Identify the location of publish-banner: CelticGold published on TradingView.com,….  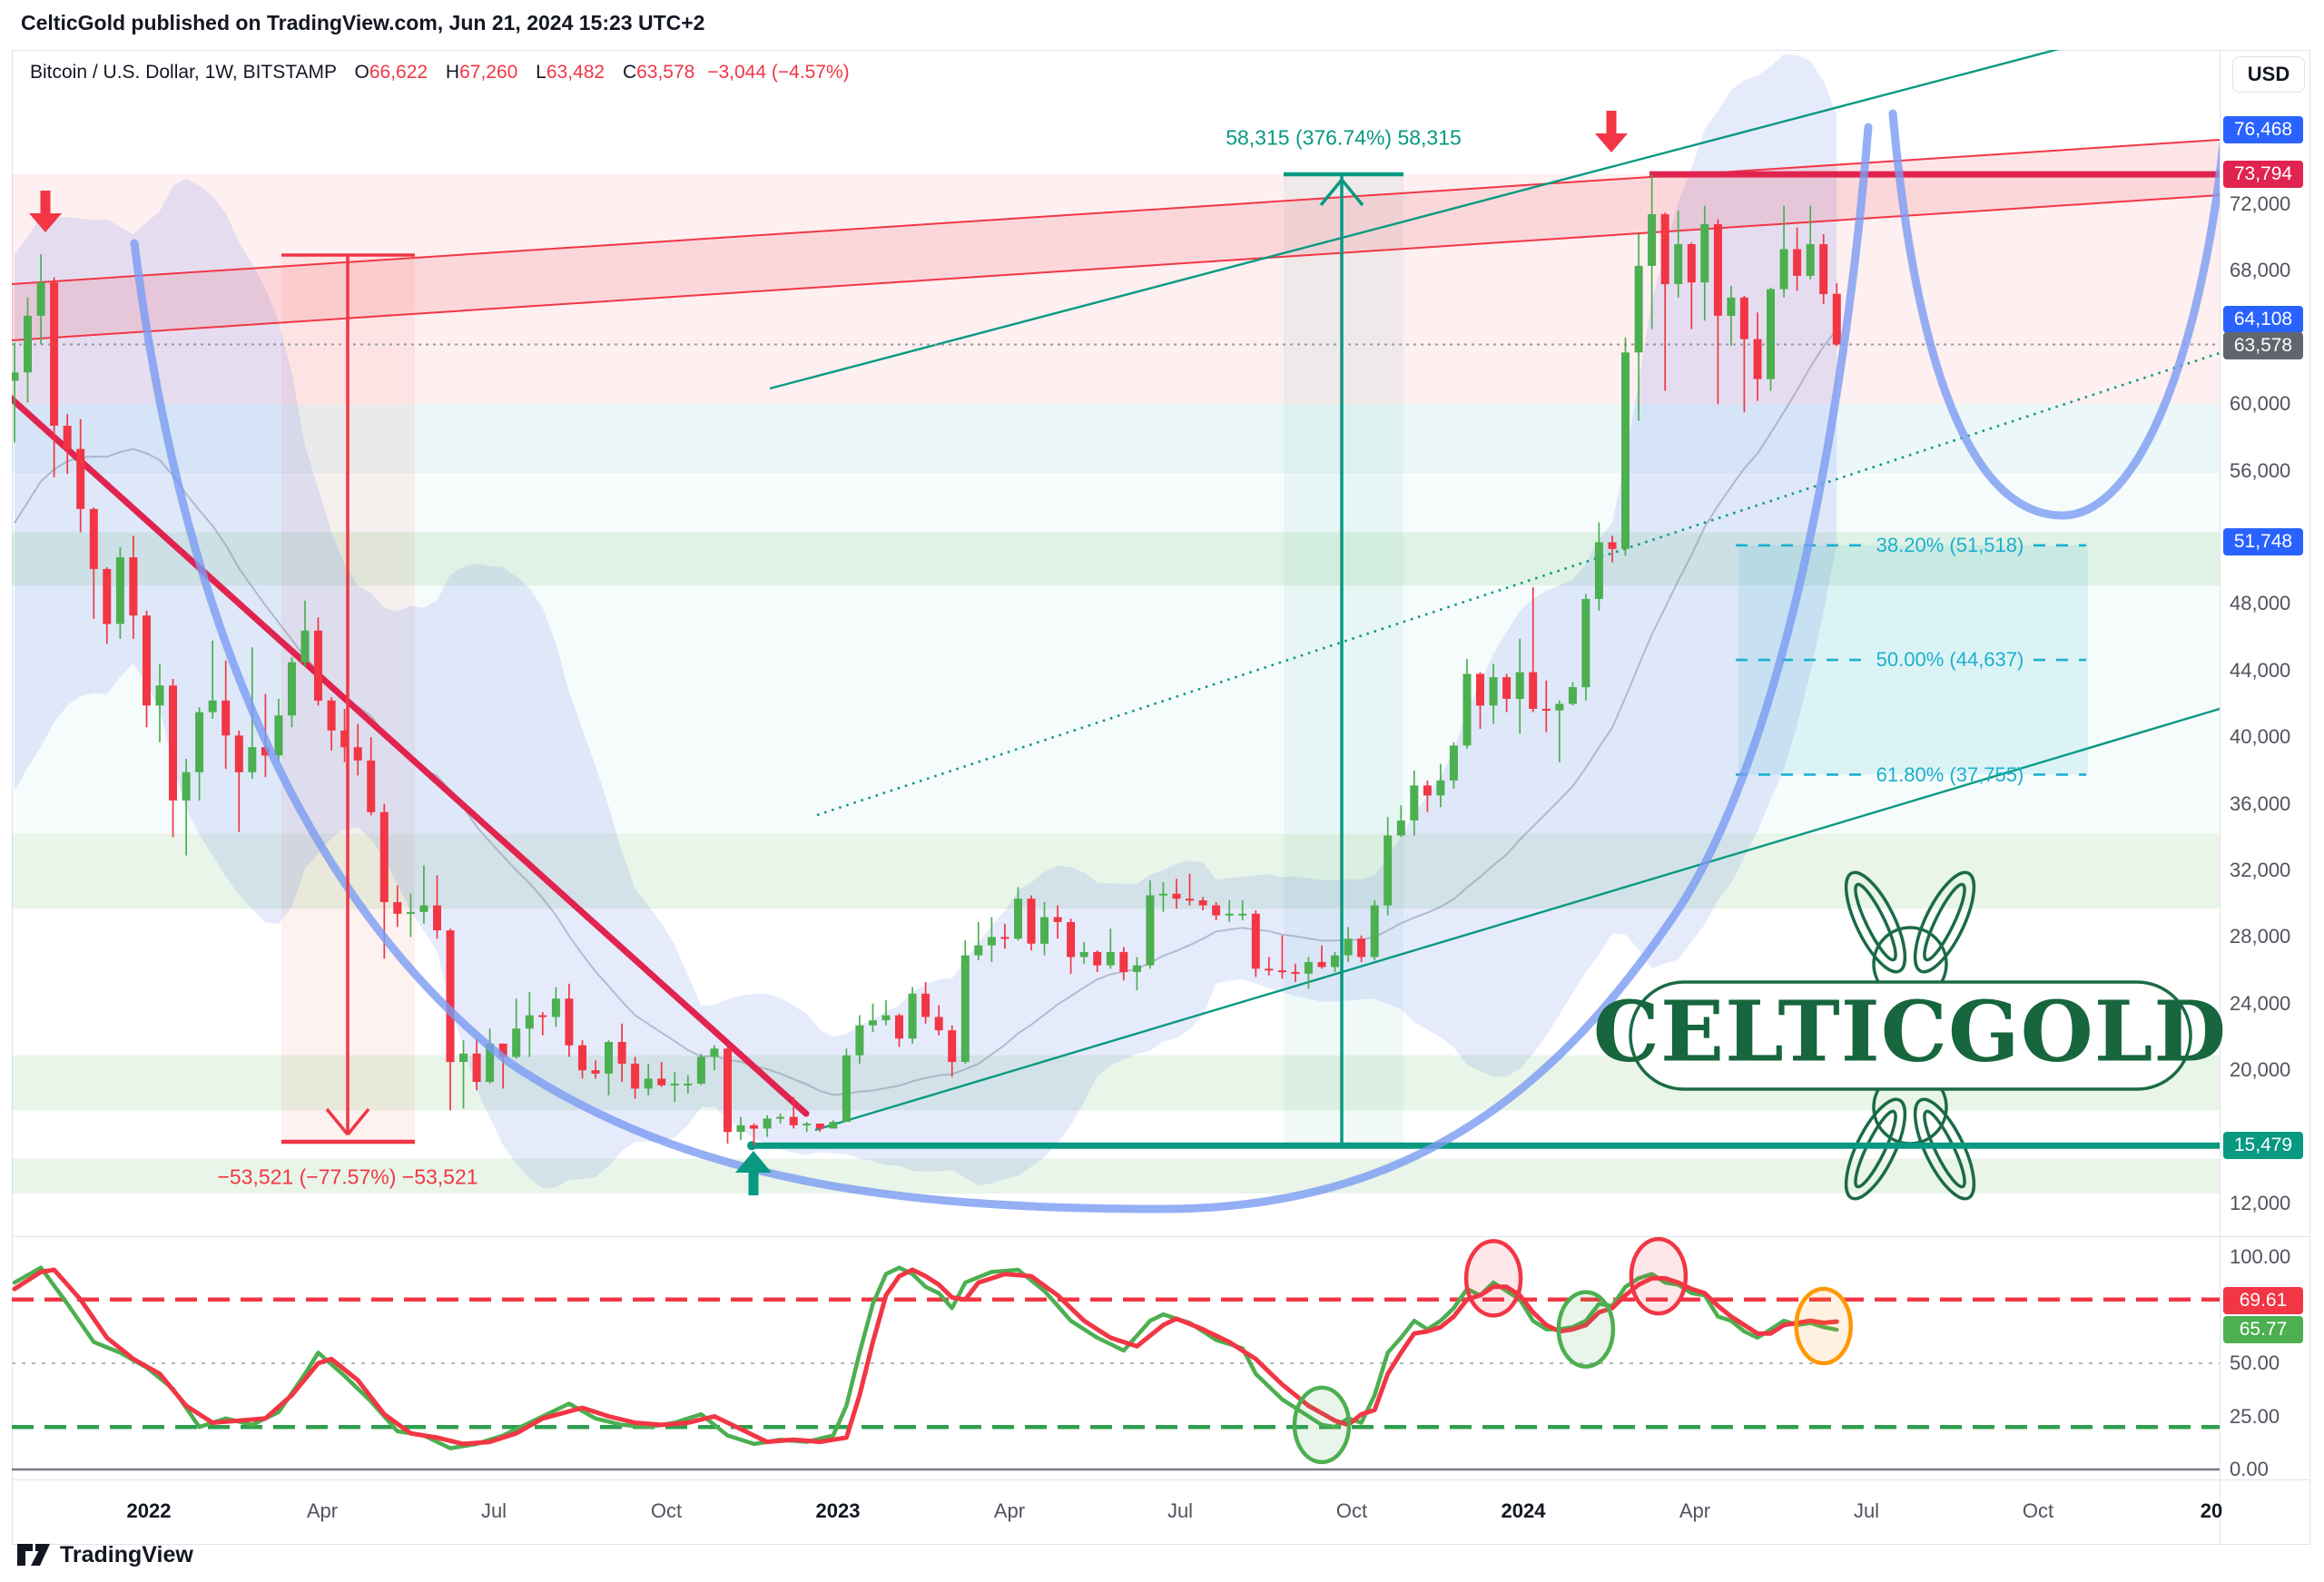
(363, 22).